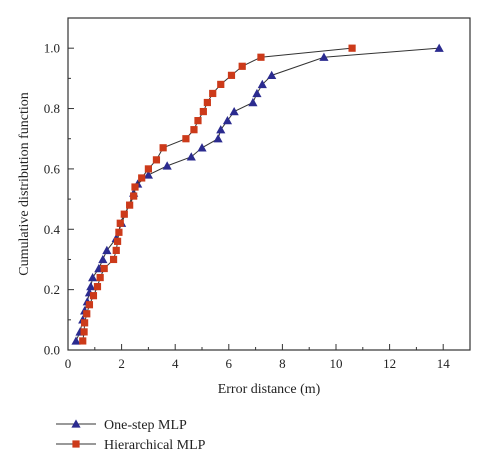 The height and width of the screenshot is (467, 500). What do you see at coordinates (52, 108) in the screenshot?
I see `y-tick-label: 0.8` at bounding box center [52, 108].